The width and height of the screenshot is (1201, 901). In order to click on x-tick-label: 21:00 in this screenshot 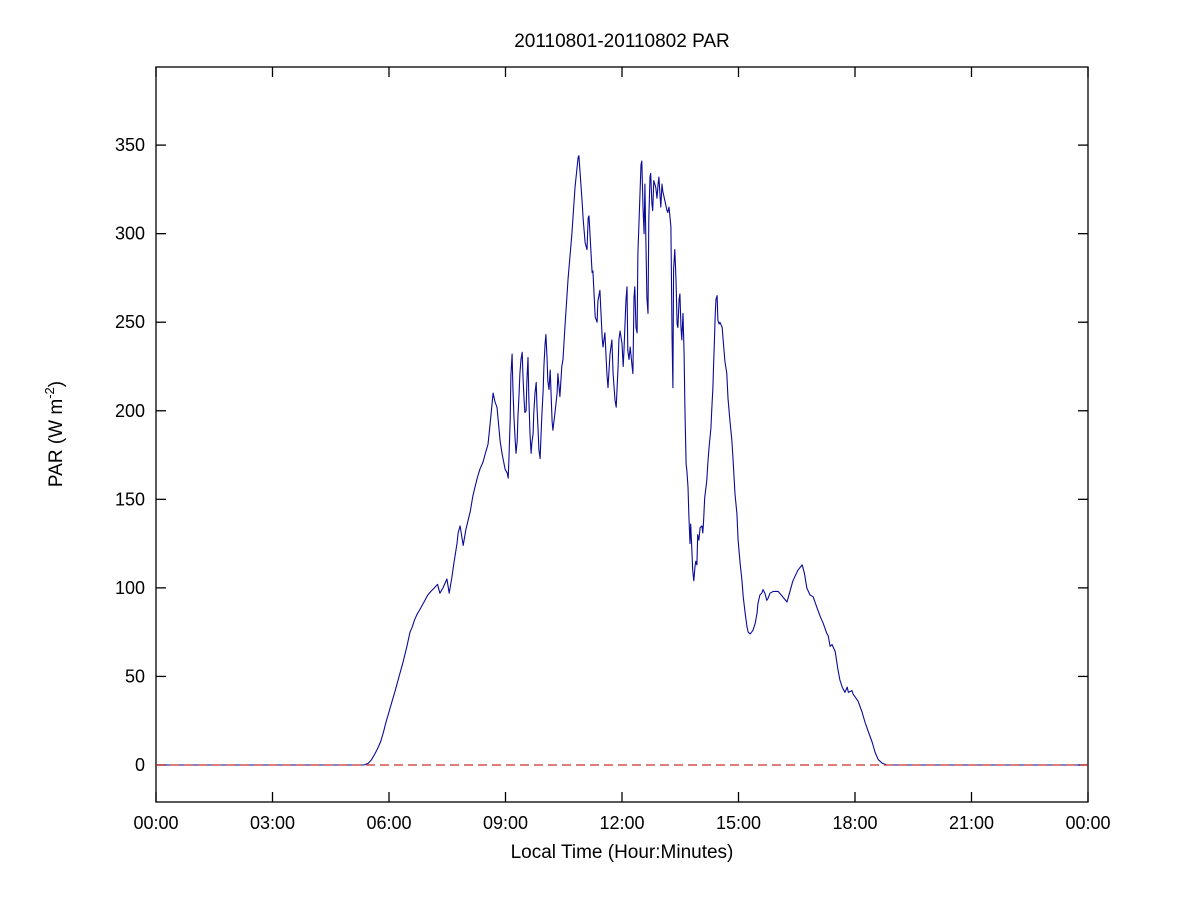, I will do `click(971, 823)`.